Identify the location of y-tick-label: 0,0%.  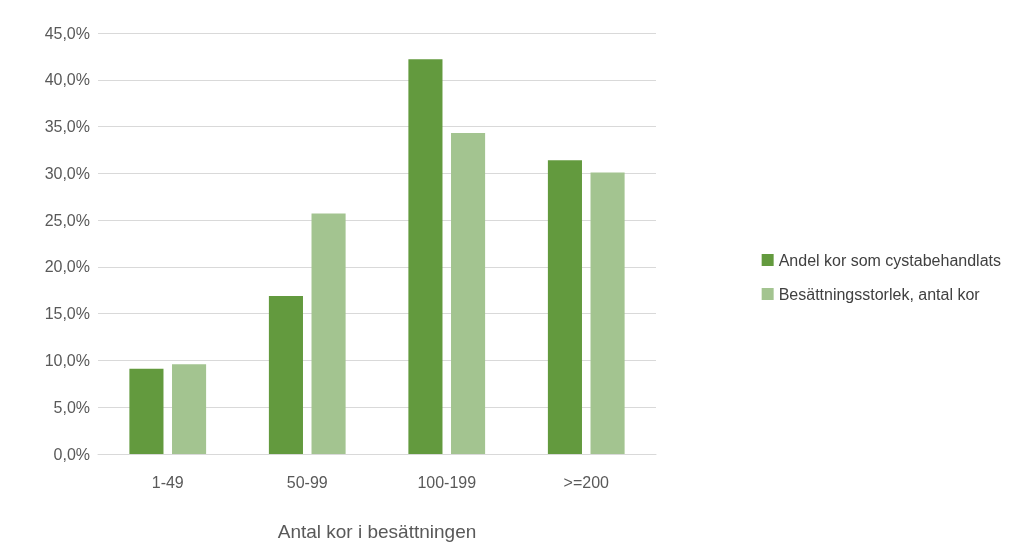
(71, 454).